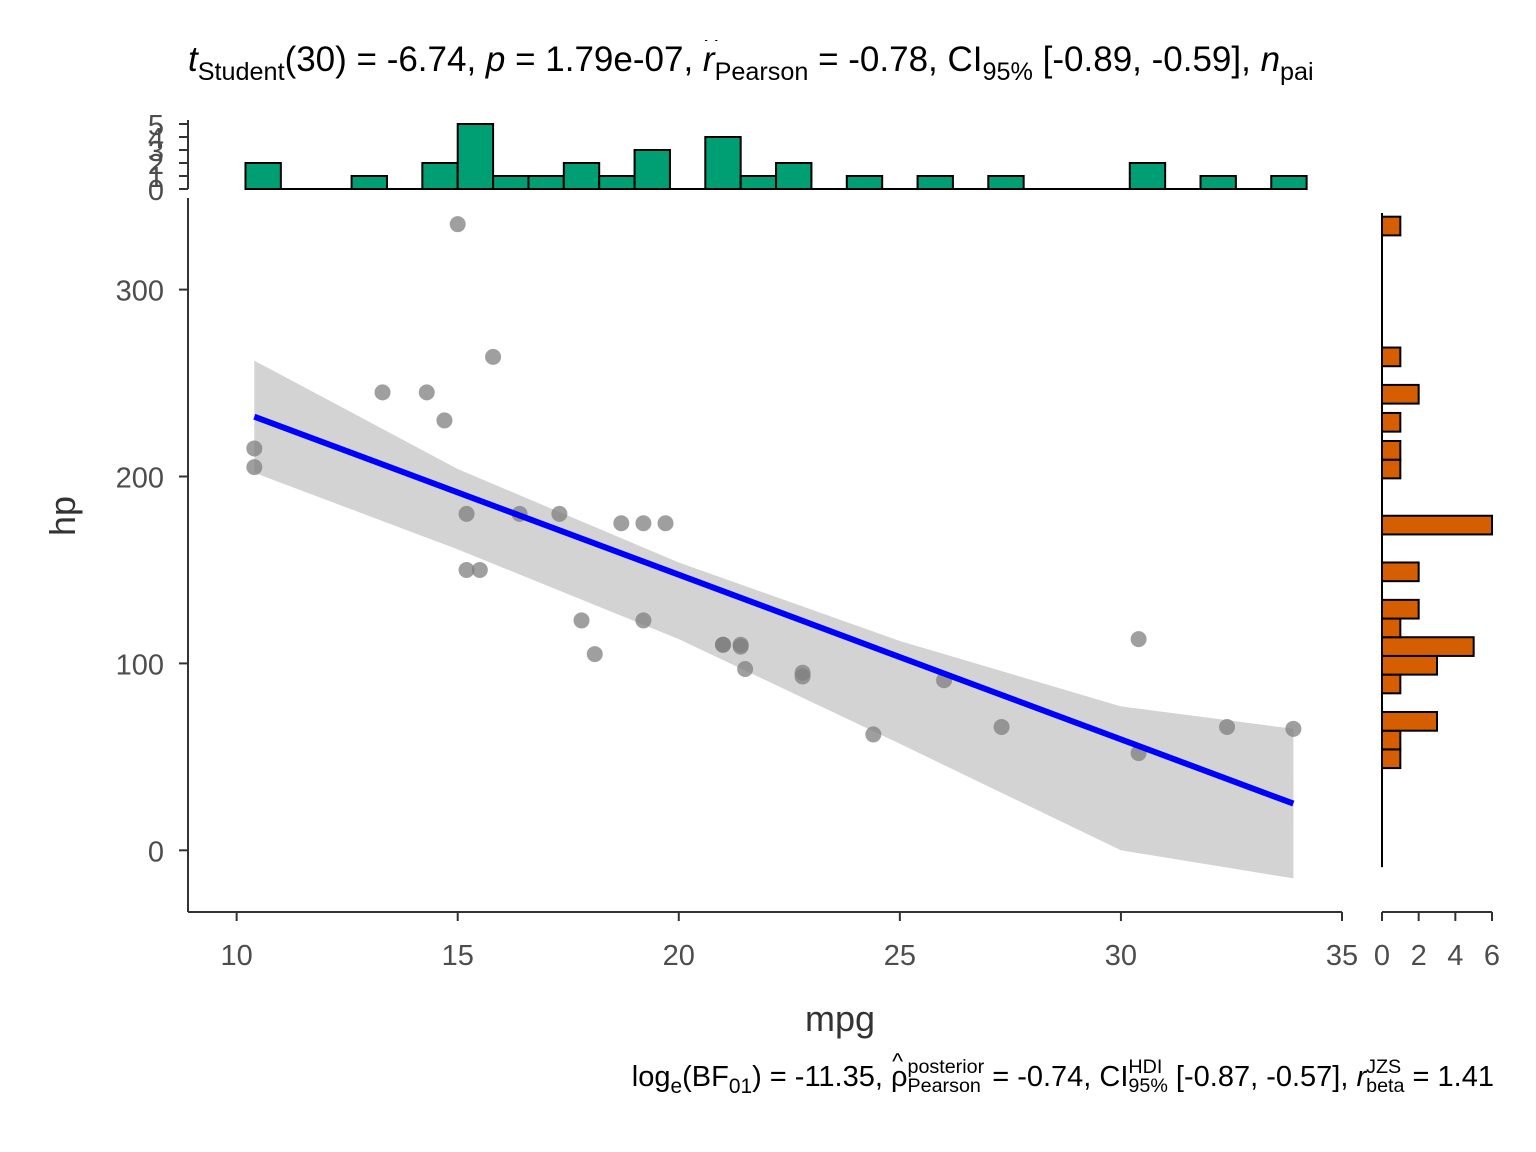 Image resolution: width=1536 pixels, height=1152 pixels. What do you see at coordinates (895, 59) in the screenshot?
I see `r-text: = -0.78, CI` at bounding box center [895, 59].